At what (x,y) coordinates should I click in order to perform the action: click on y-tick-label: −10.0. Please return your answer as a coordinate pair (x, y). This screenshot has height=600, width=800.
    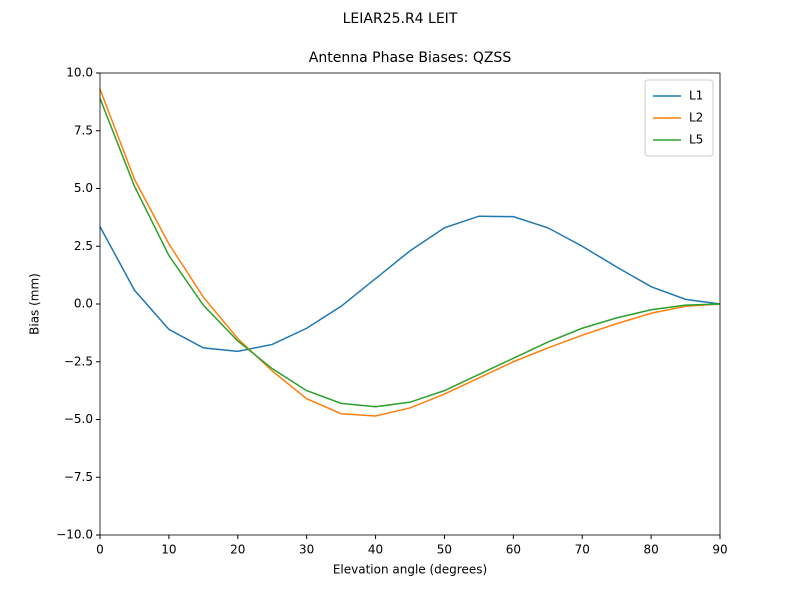
    Looking at the image, I should click on (74, 535).